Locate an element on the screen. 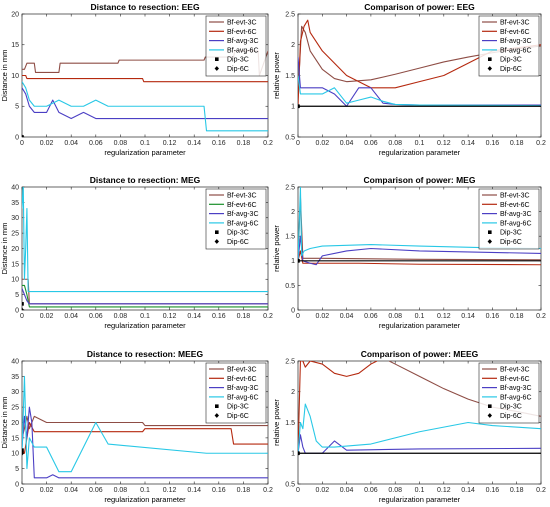 The width and height of the screenshot is (550, 507). y-tick-label: 5 is located at coordinates (17, 469).